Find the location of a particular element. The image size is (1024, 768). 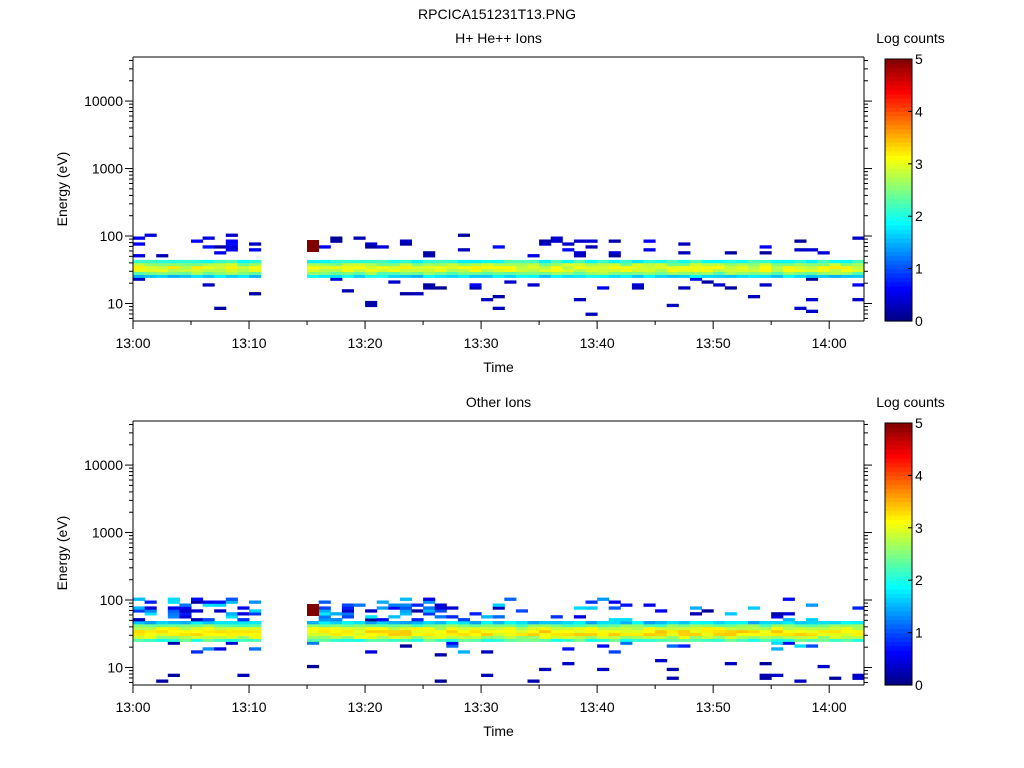

x-tick-label: 13:10 is located at coordinates (249, 343).